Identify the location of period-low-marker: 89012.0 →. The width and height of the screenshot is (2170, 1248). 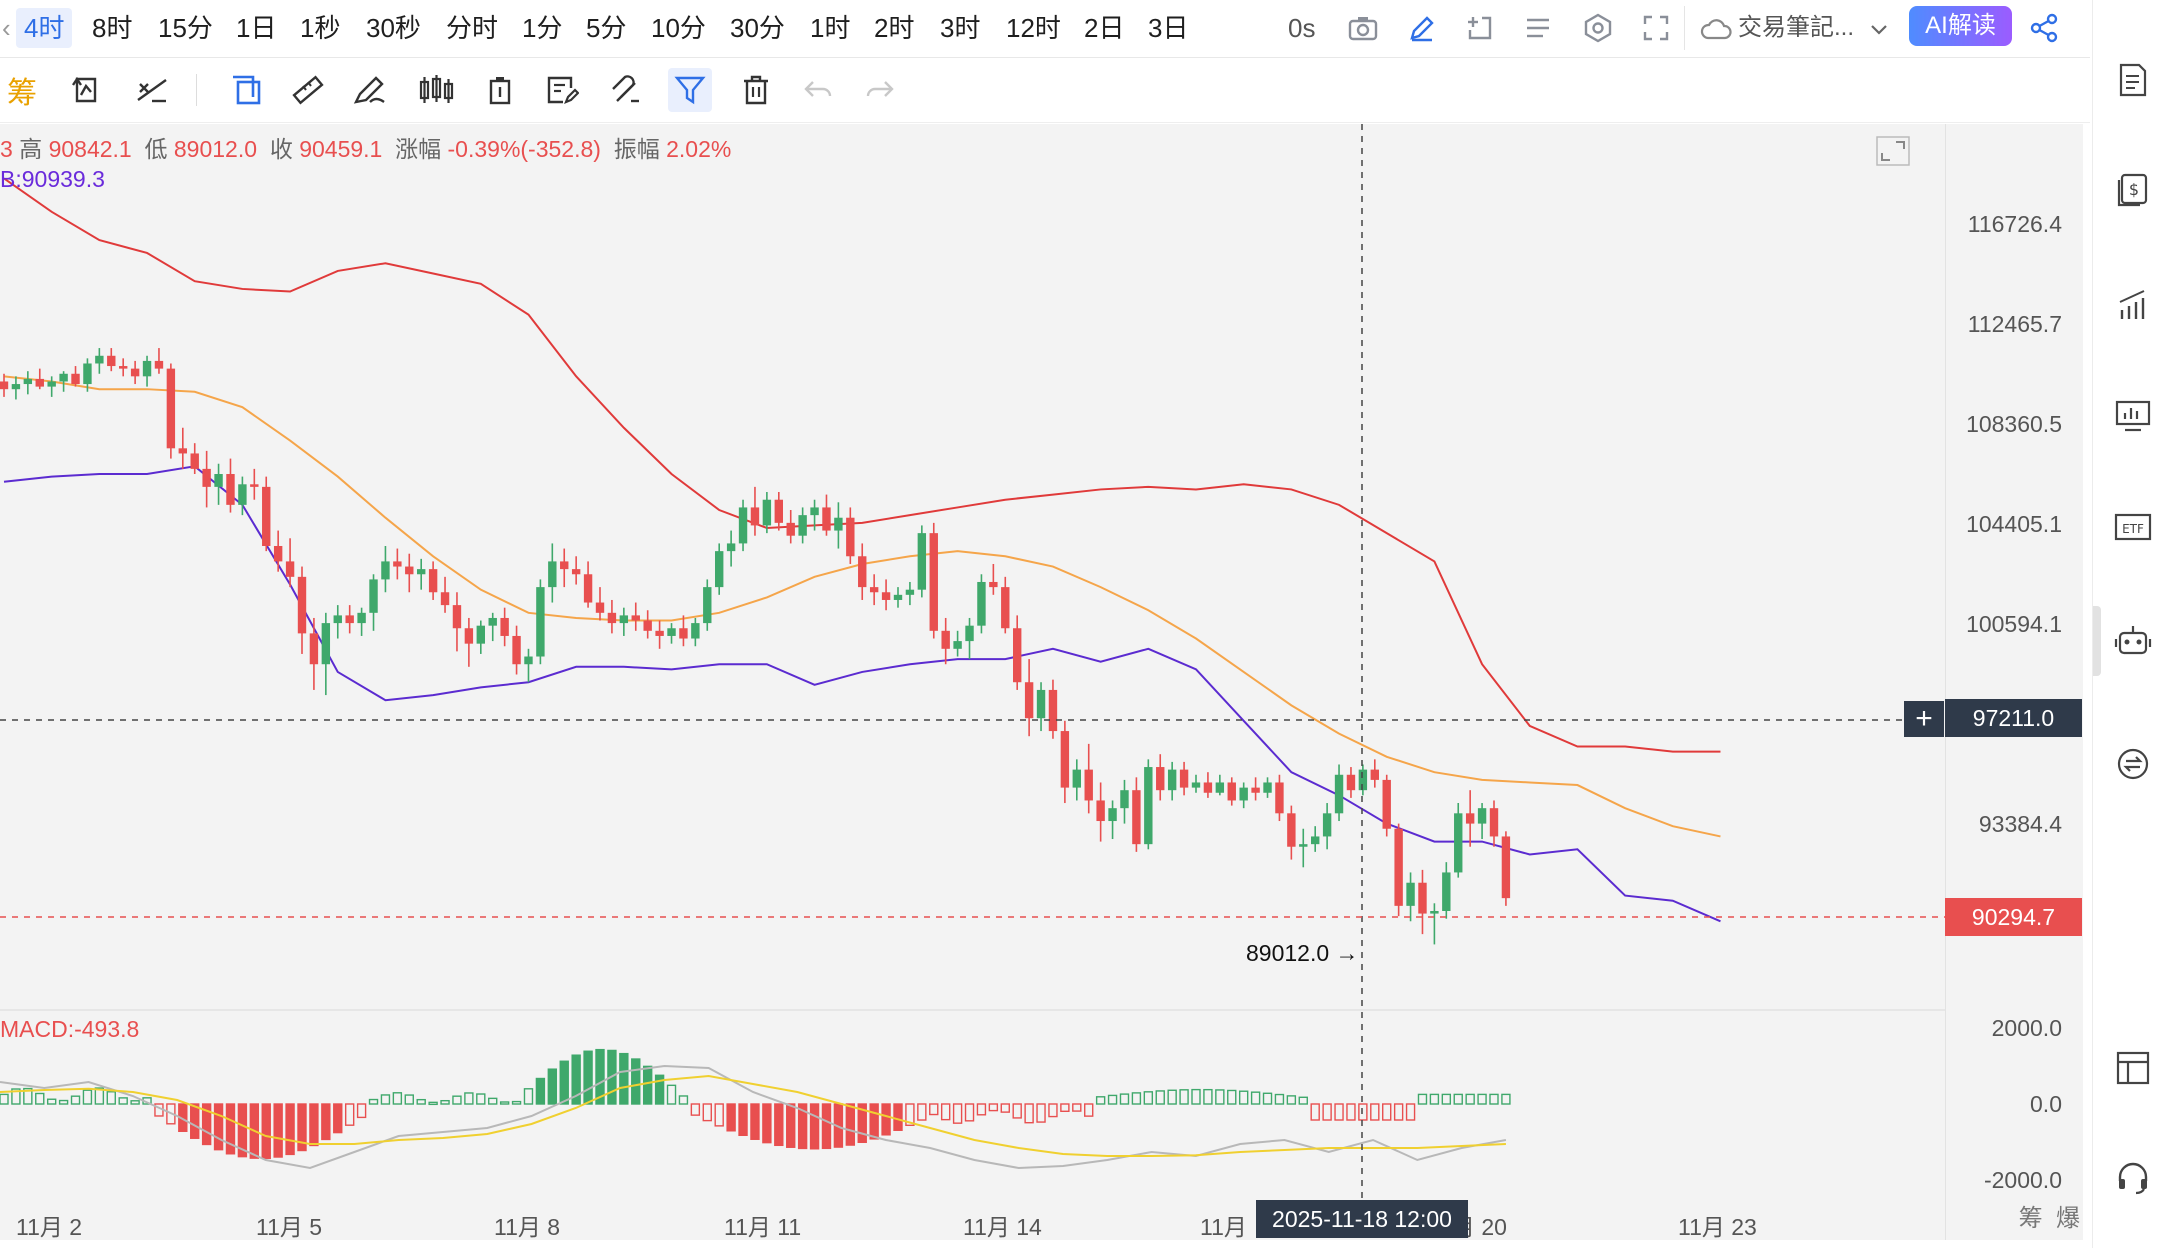
(1302, 953).